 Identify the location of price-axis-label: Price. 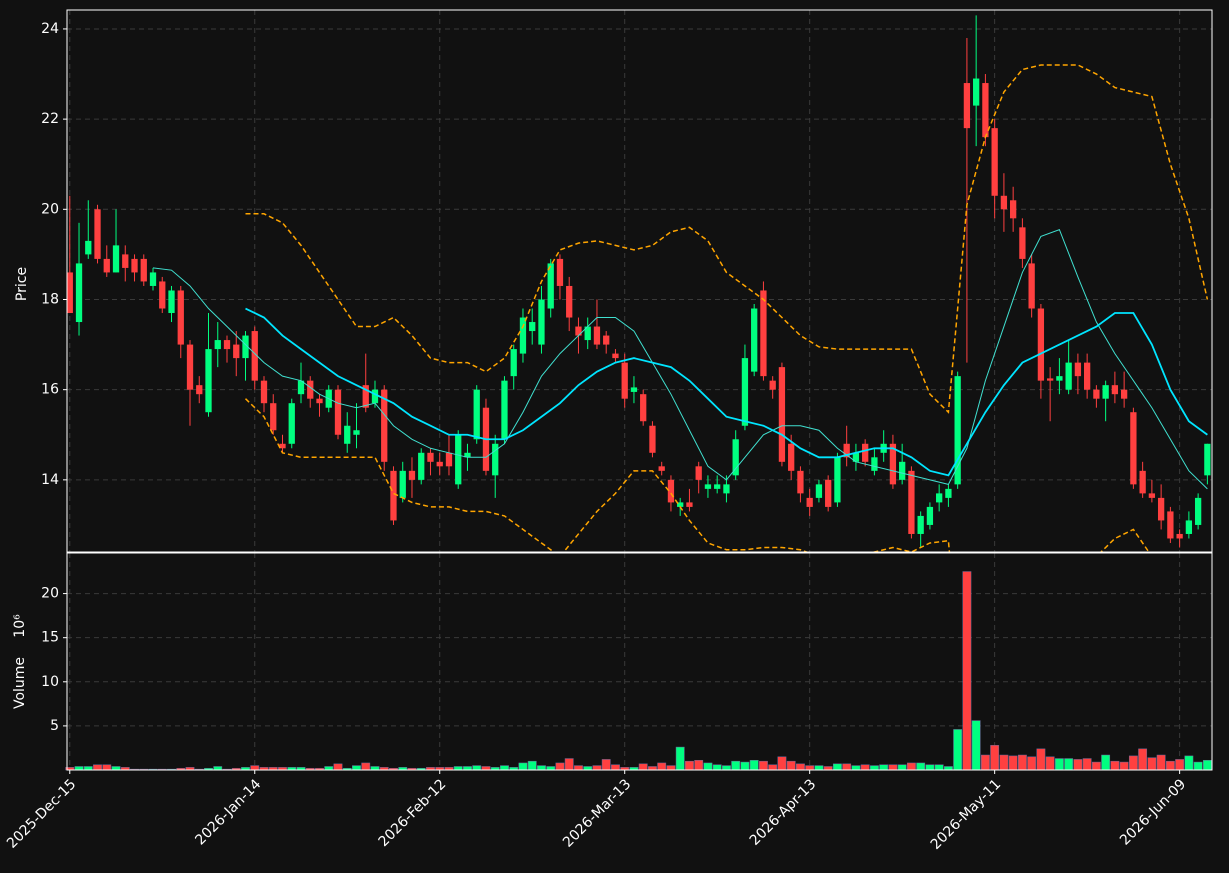
(22, 284).